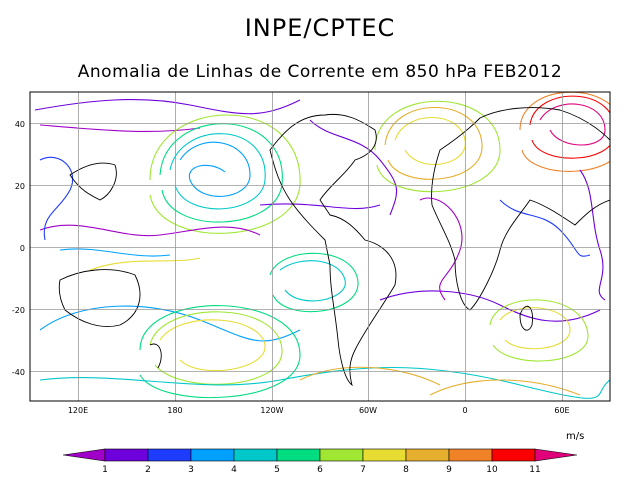 The width and height of the screenshot is (640, 494). What do you see at coordinates (561, 410) in the screenshot?
I see `lon-tick-label: 60E` at bounding box center [561, 410].